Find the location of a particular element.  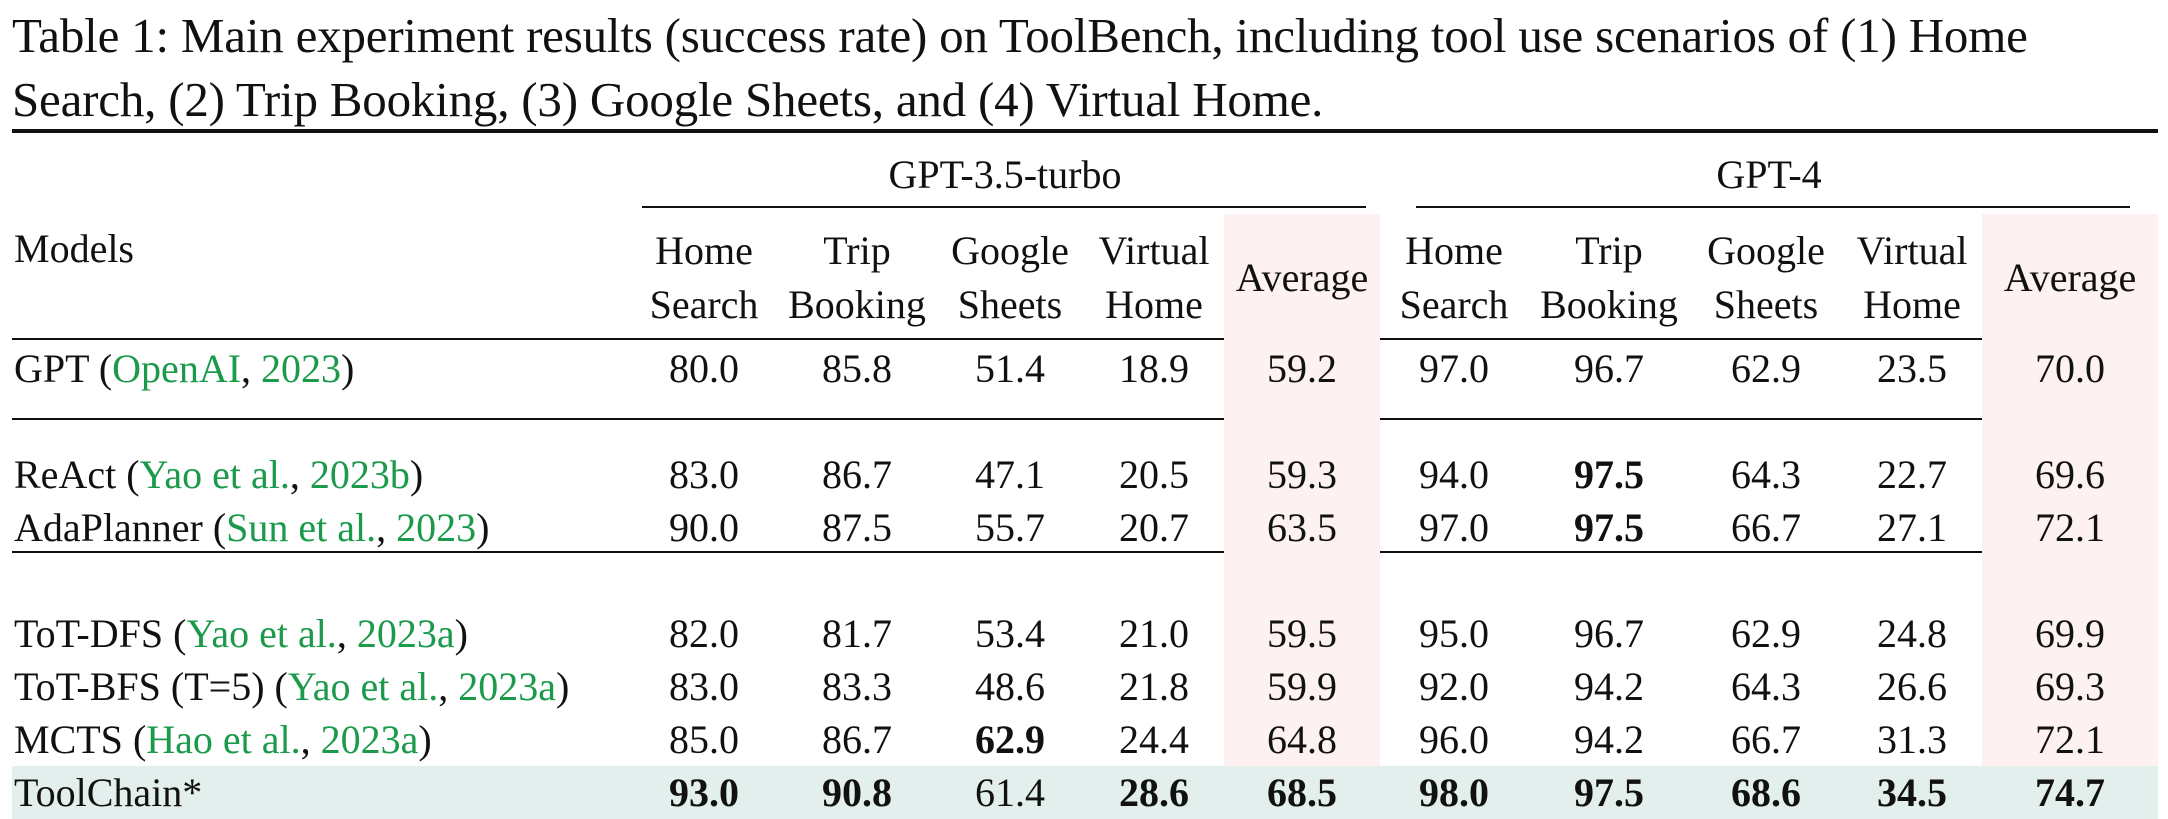

table-cell: 48.6 is located at coordinates (1010, 686).